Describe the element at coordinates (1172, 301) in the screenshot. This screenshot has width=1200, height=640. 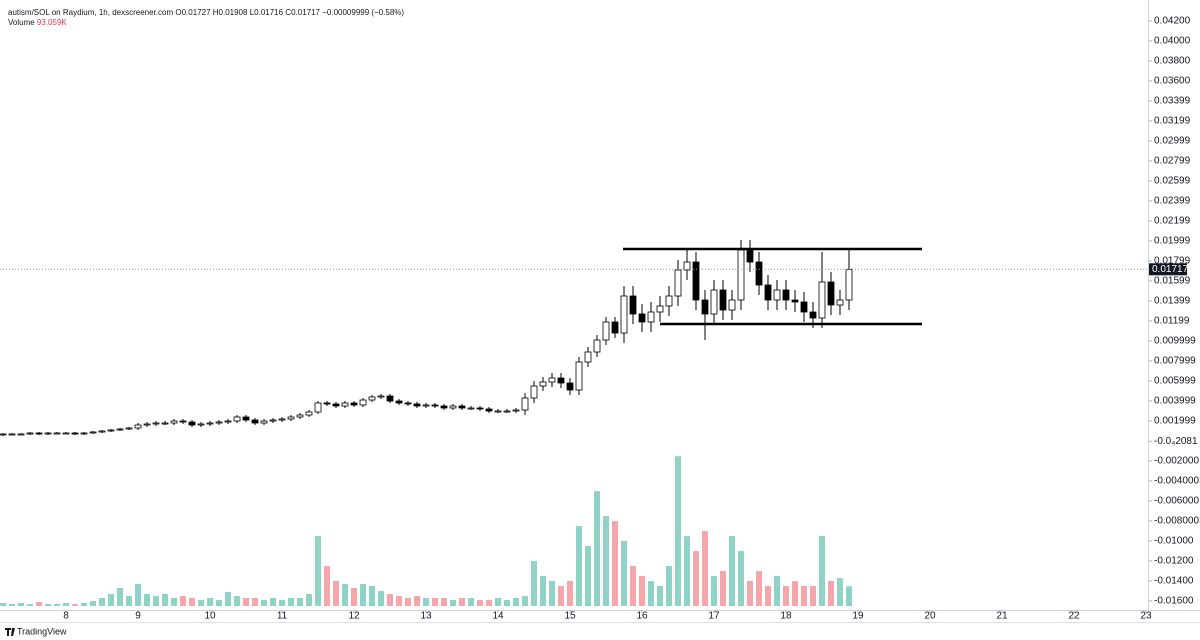
I see `y-tick-label: 0.01399` at that location.